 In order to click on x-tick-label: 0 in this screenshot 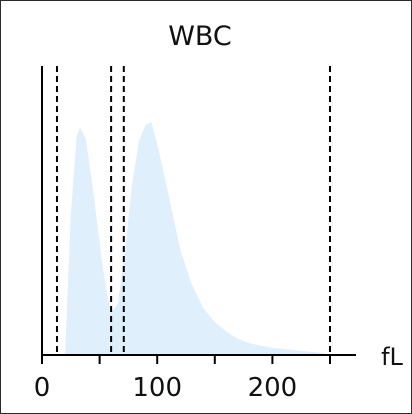, I will do `click(42, 388)`.